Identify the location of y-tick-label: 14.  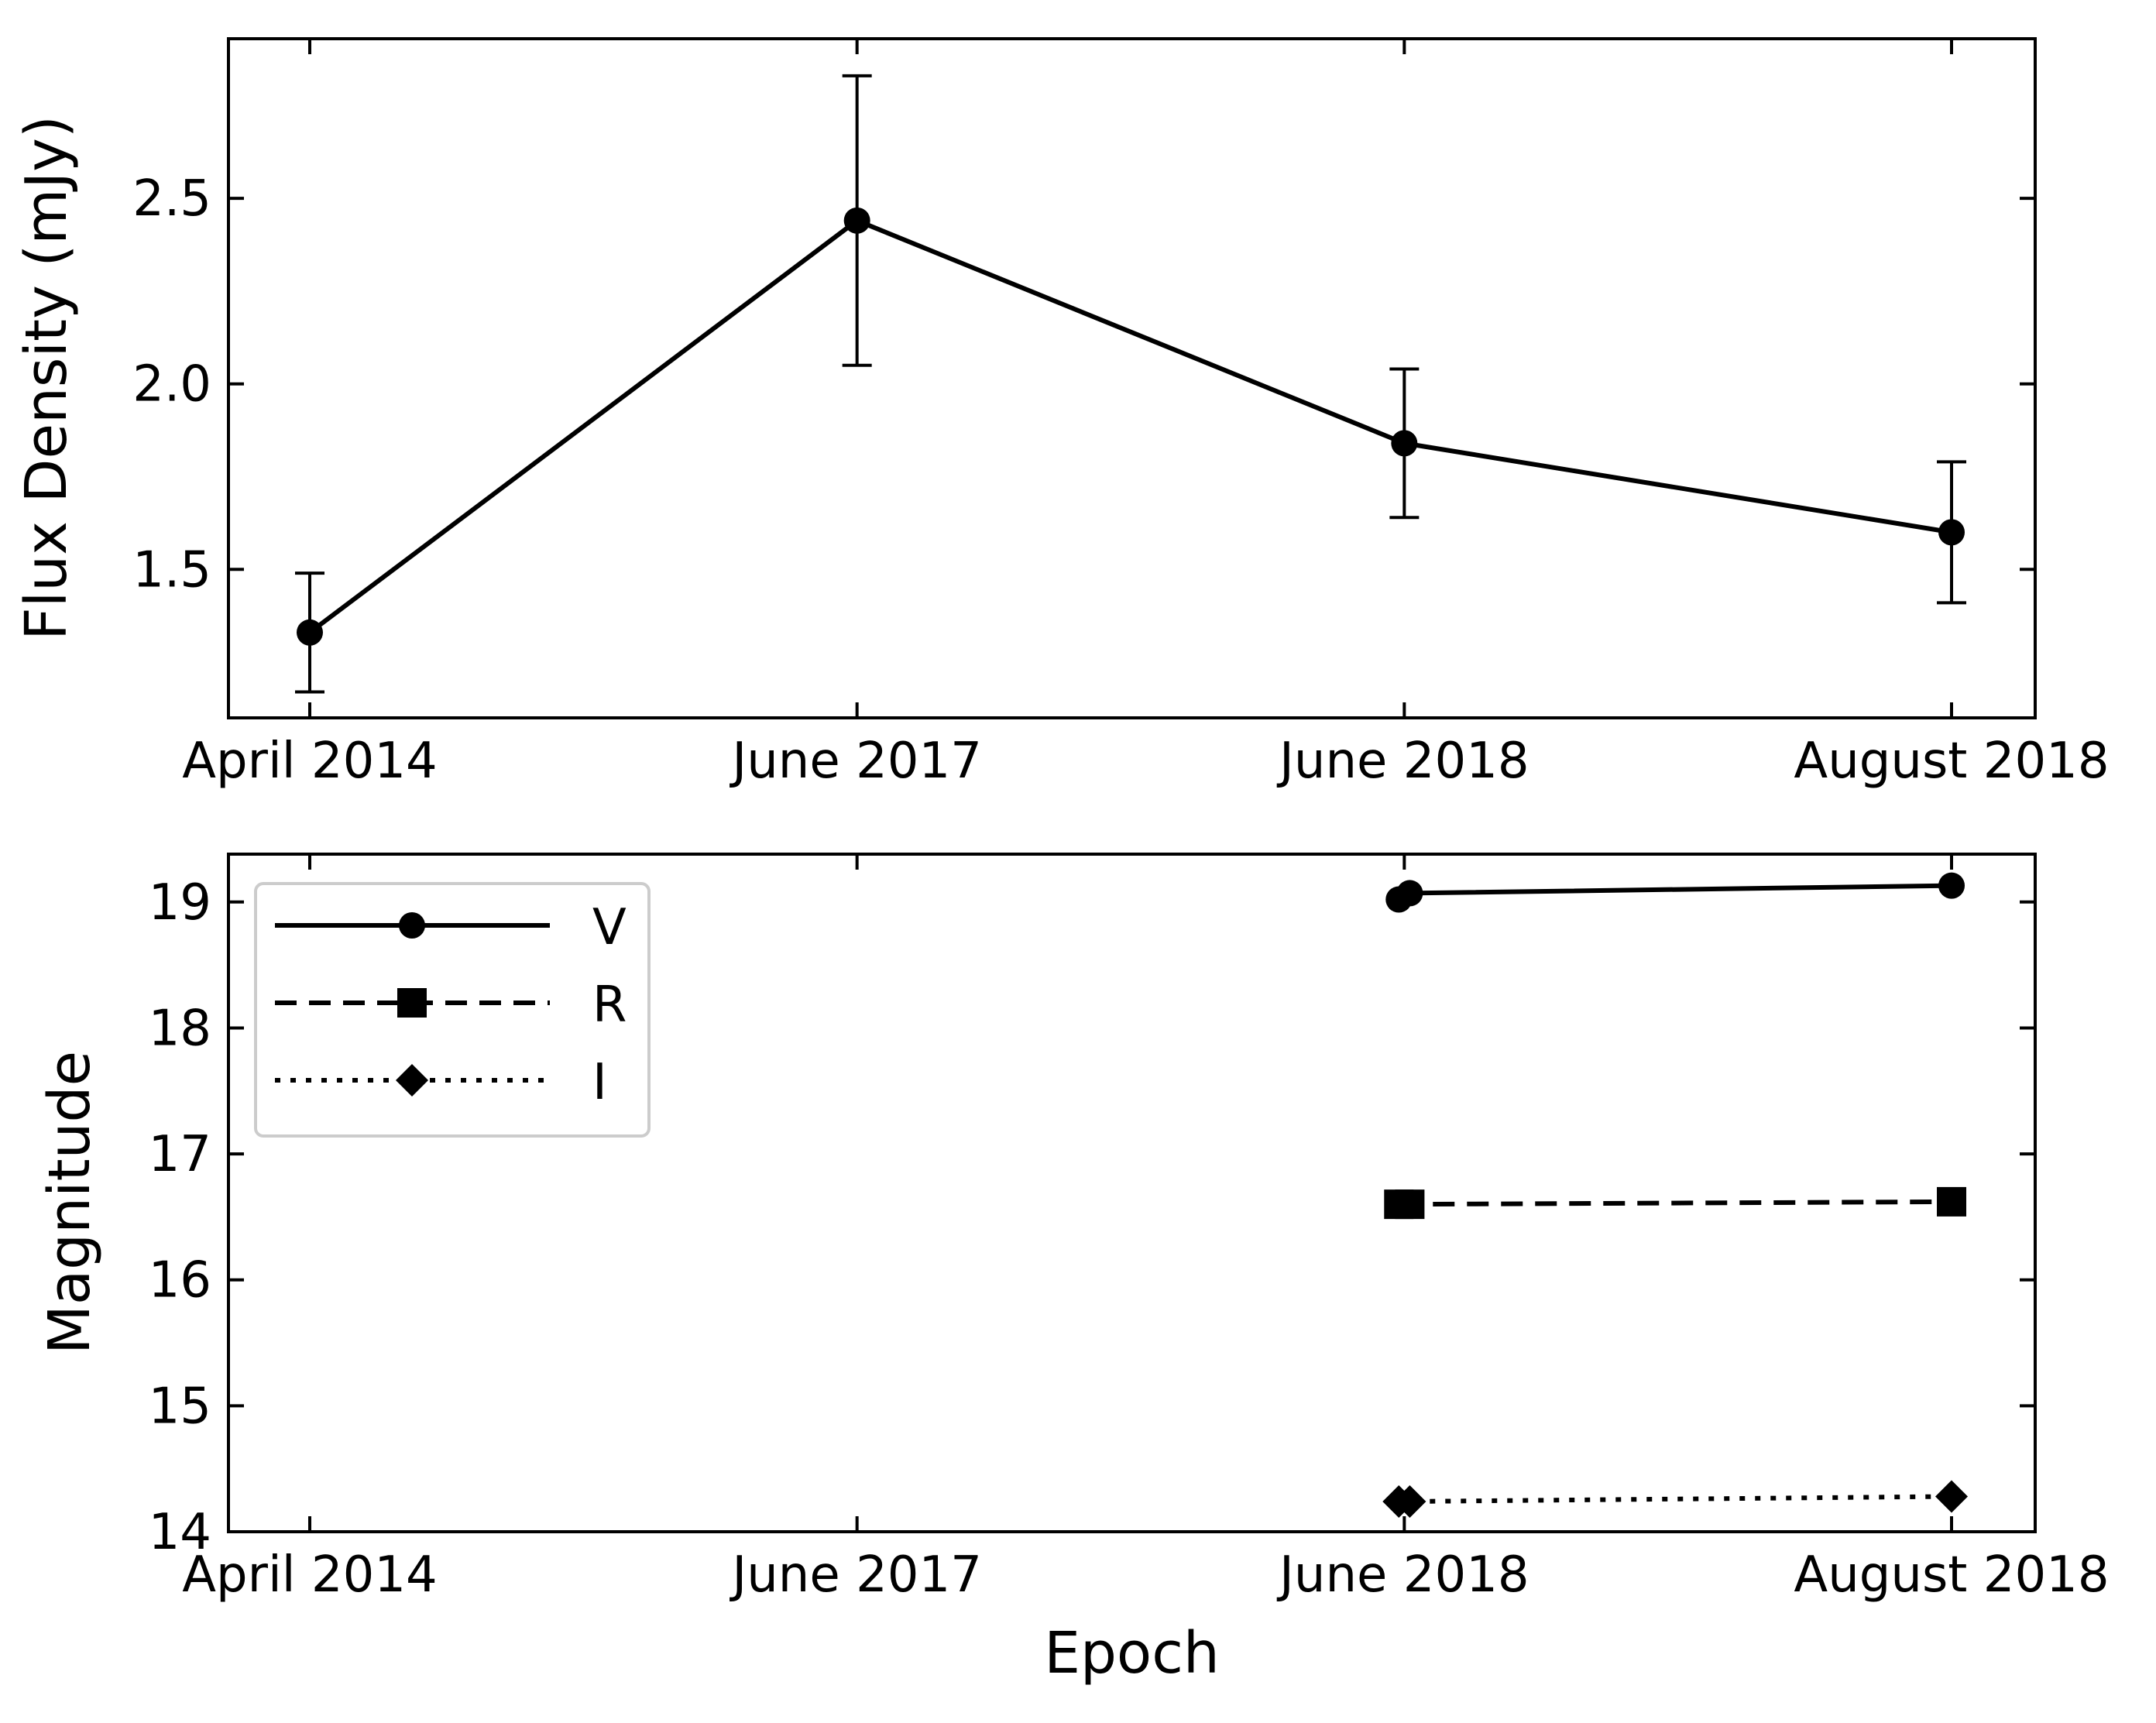
(180, 1532).